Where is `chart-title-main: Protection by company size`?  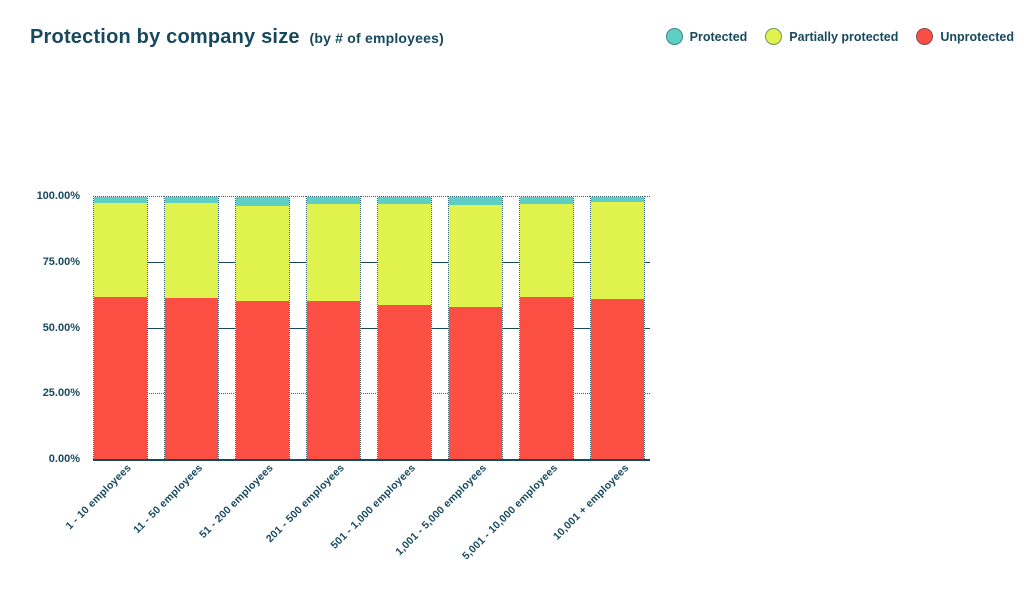
chart-title-main: Protection by company size is located at coordinates (165, 37).